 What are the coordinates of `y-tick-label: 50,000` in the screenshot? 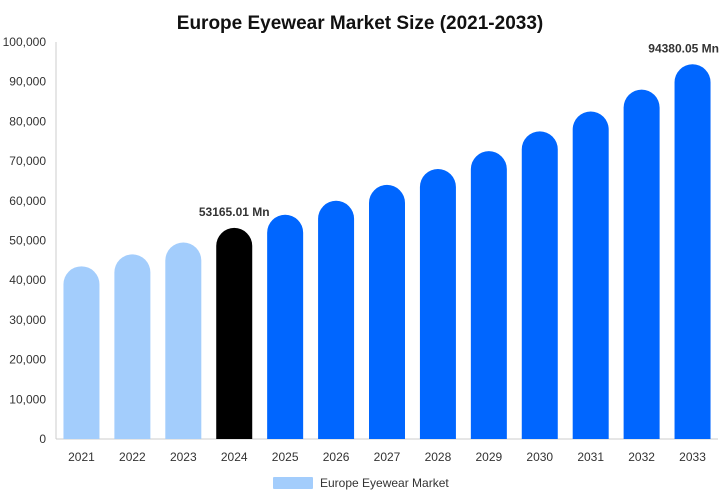 It's located at (27, 241).